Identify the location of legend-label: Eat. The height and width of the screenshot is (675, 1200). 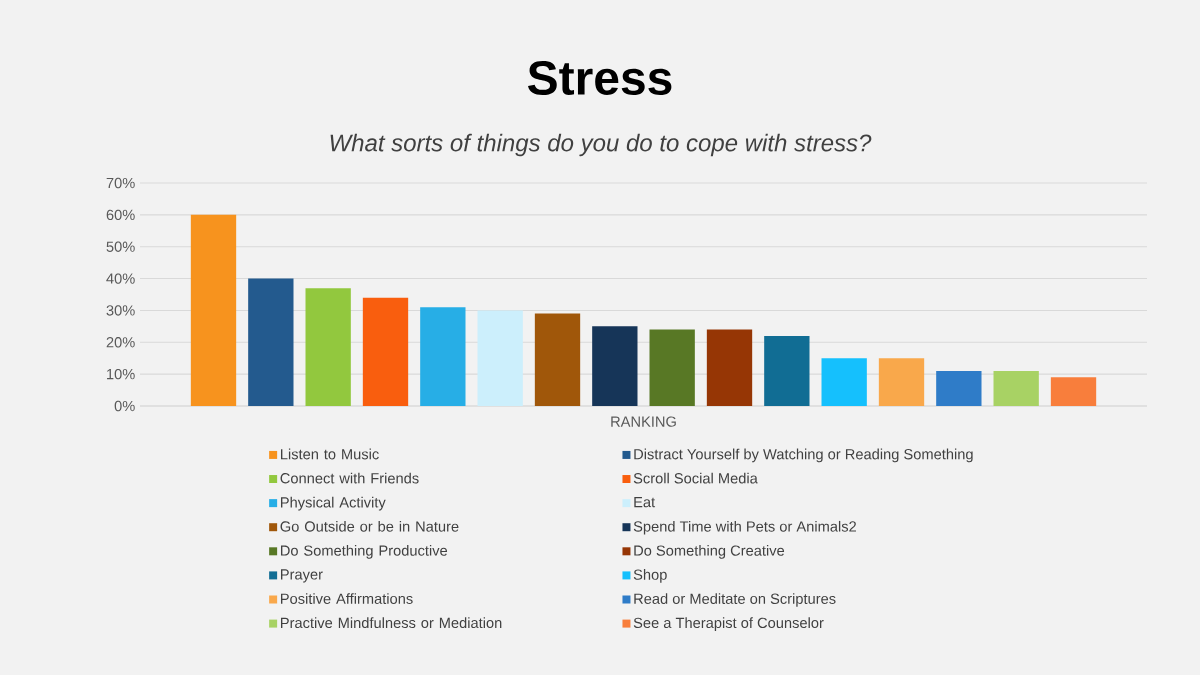
(645, 502).